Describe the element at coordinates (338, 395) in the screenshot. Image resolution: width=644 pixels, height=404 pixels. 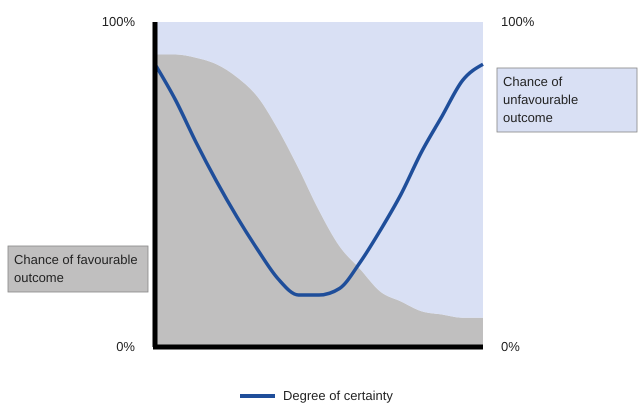
I see `legend-label: Degree of certainty` at that location.